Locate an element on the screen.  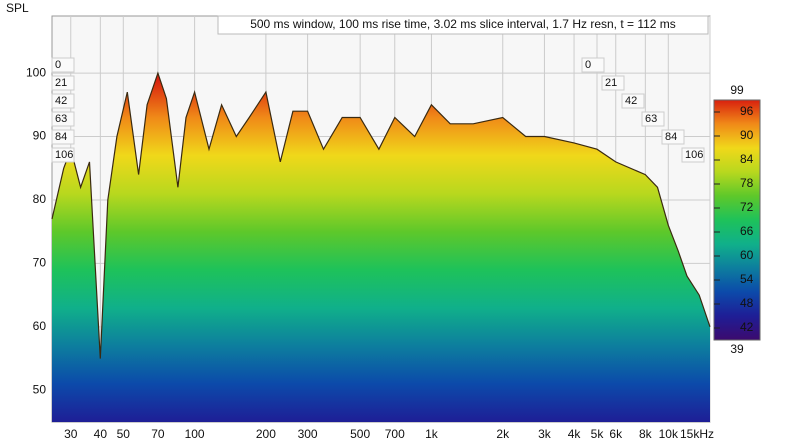
x-tick-label: 100 is located at coordinates (195, 434).